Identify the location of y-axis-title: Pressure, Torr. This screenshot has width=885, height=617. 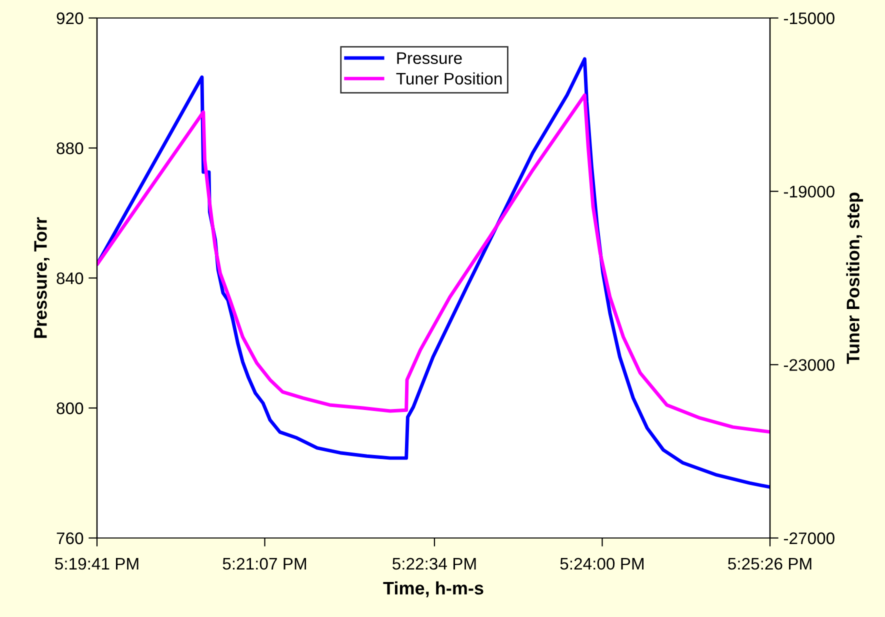
(42, 277).